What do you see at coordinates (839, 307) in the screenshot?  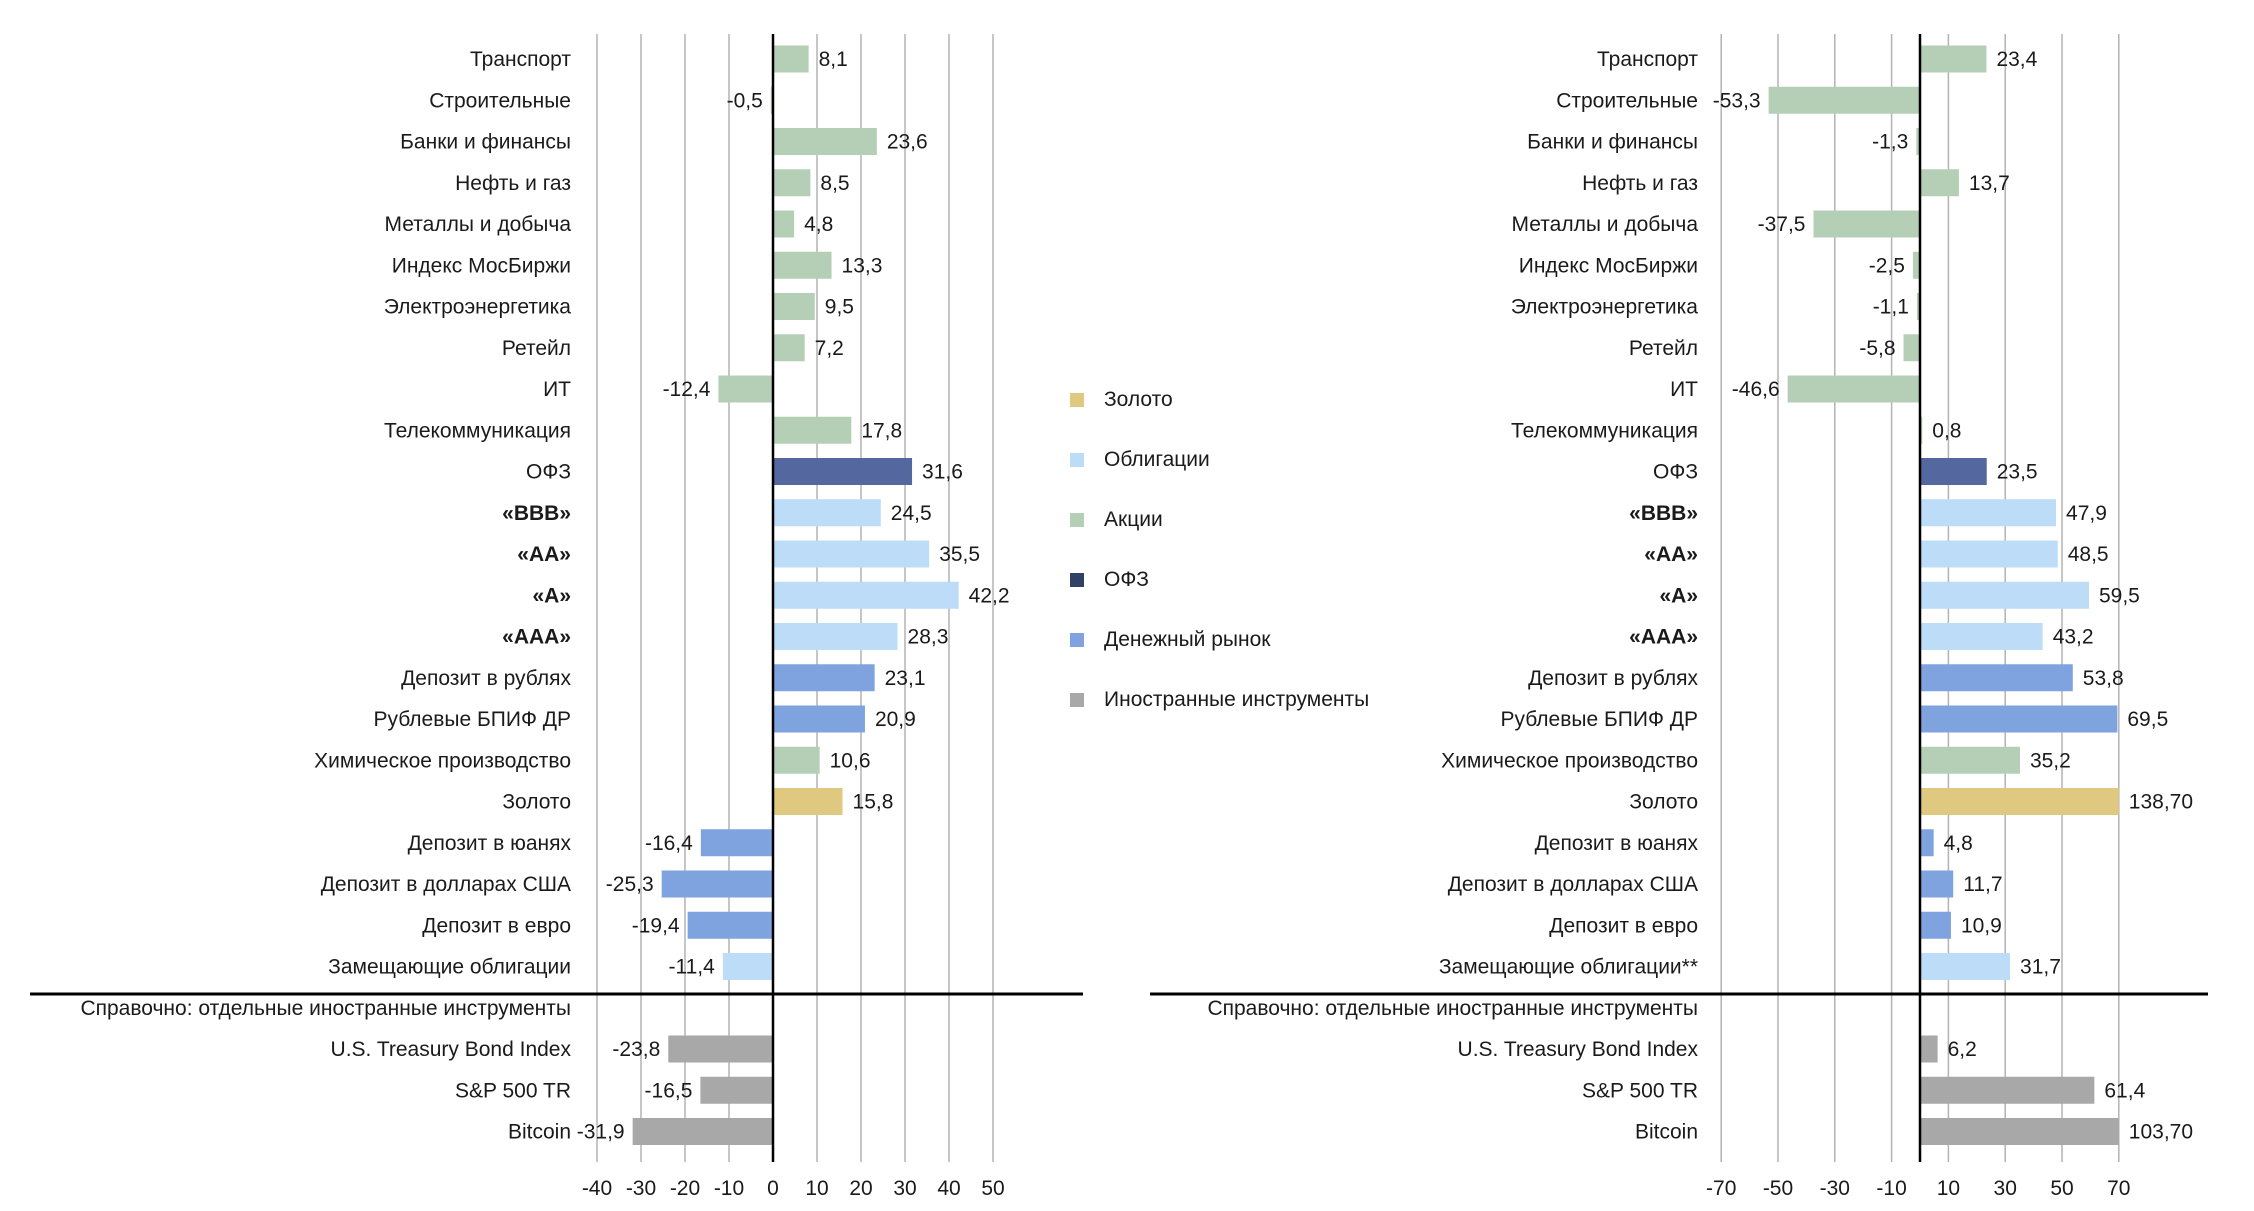 I see `left-value-label: 9,5` at bounding box center [839, 307].